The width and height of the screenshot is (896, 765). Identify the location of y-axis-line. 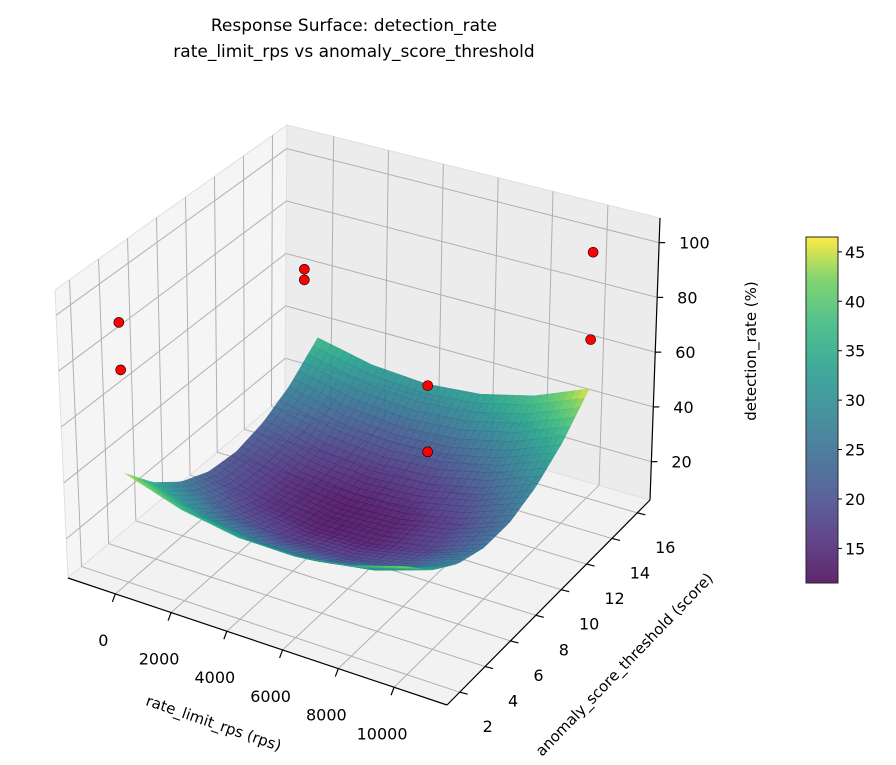
(548, 602).